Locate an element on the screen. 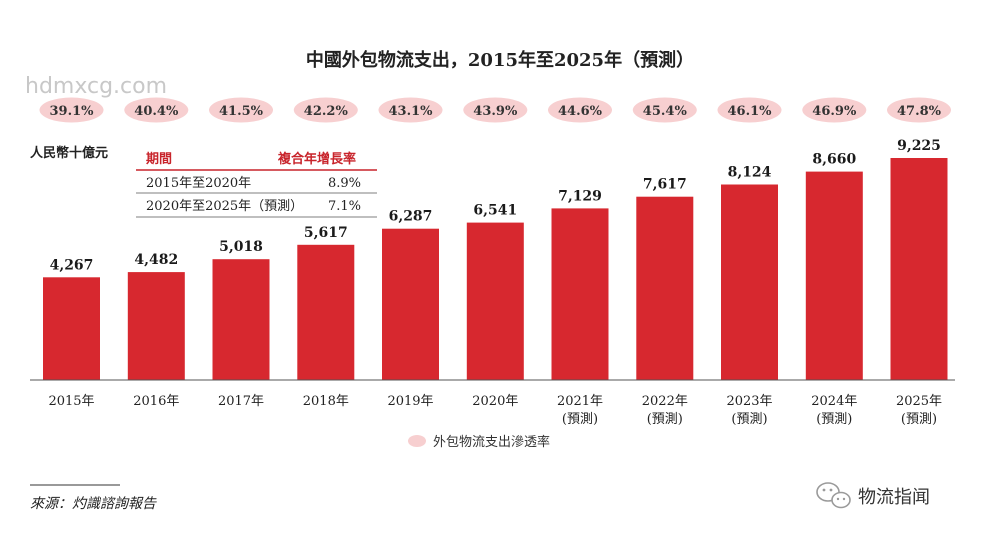  rate-pill-label: 46.9% is located at coordinates (834, 111).